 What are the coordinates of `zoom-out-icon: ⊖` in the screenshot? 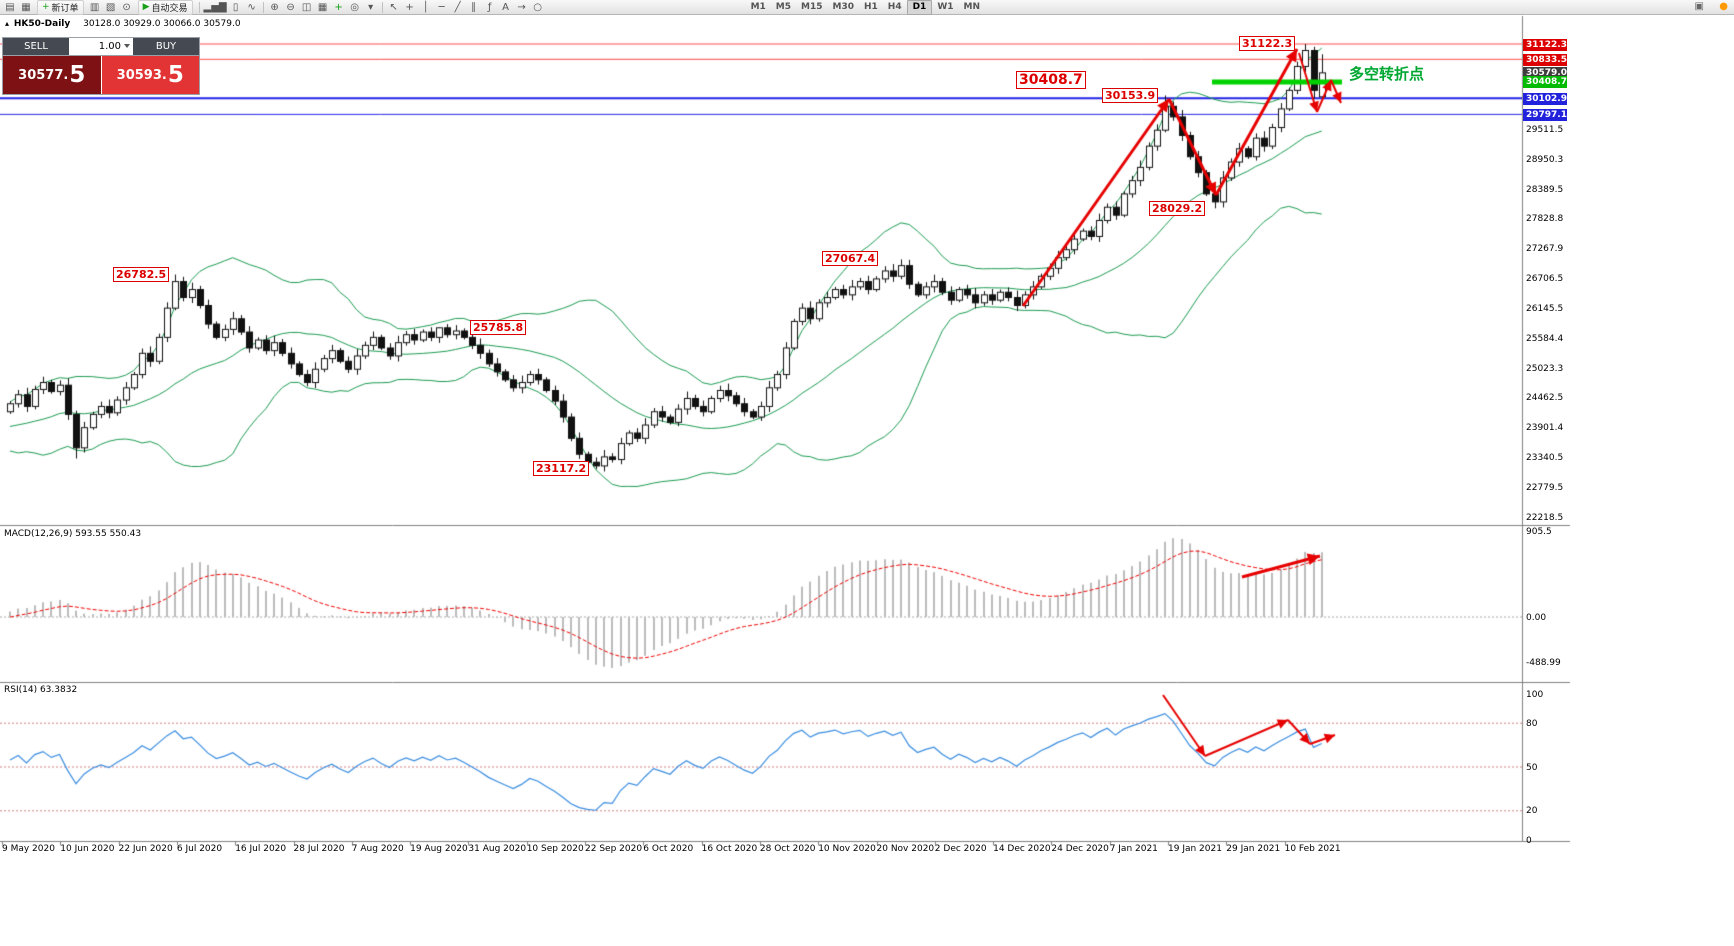 It's located at (290, 7).